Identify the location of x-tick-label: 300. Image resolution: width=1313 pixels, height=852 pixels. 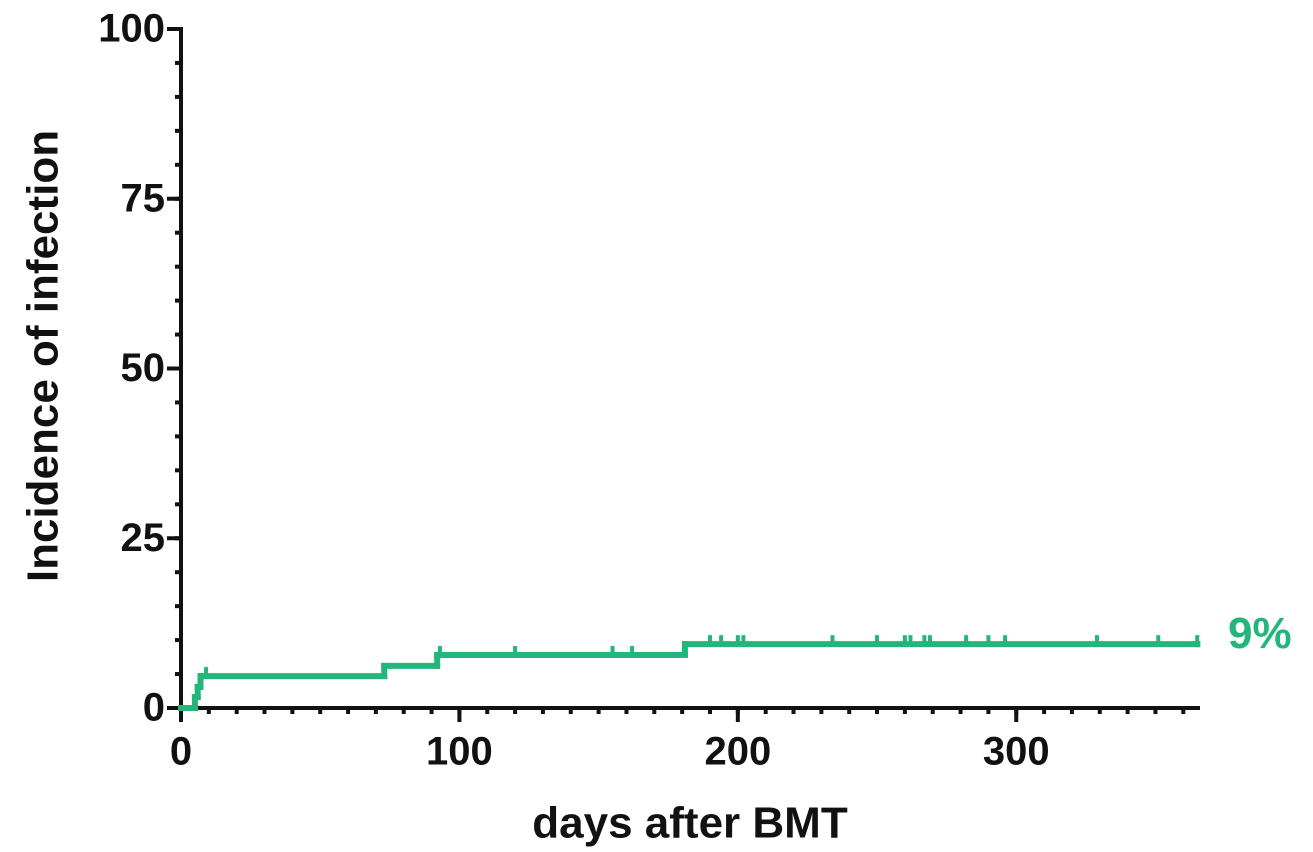
(1016, 752).